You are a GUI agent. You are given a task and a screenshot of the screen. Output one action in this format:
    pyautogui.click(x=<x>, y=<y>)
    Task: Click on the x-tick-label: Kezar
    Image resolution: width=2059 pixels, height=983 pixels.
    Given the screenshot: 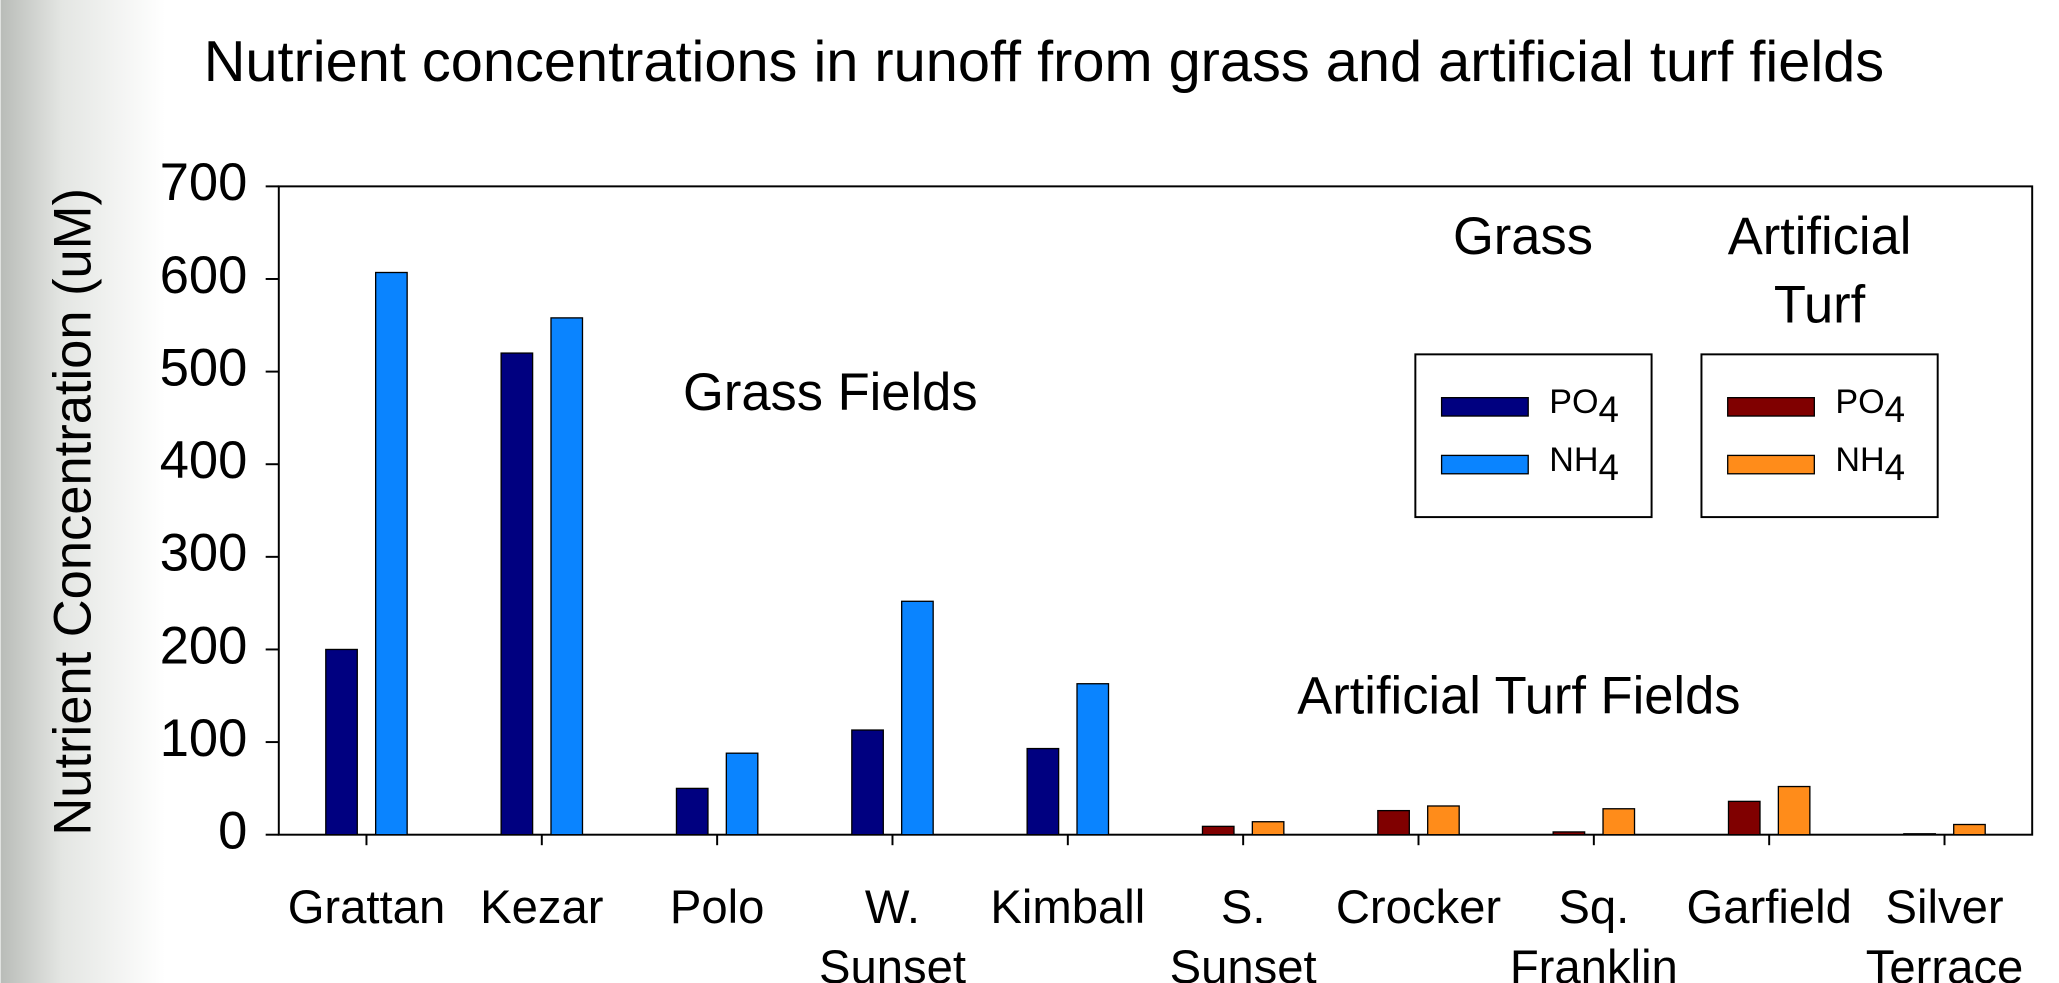 What is the action you would take?
    pyautogui.click(x=541, y=907)
    